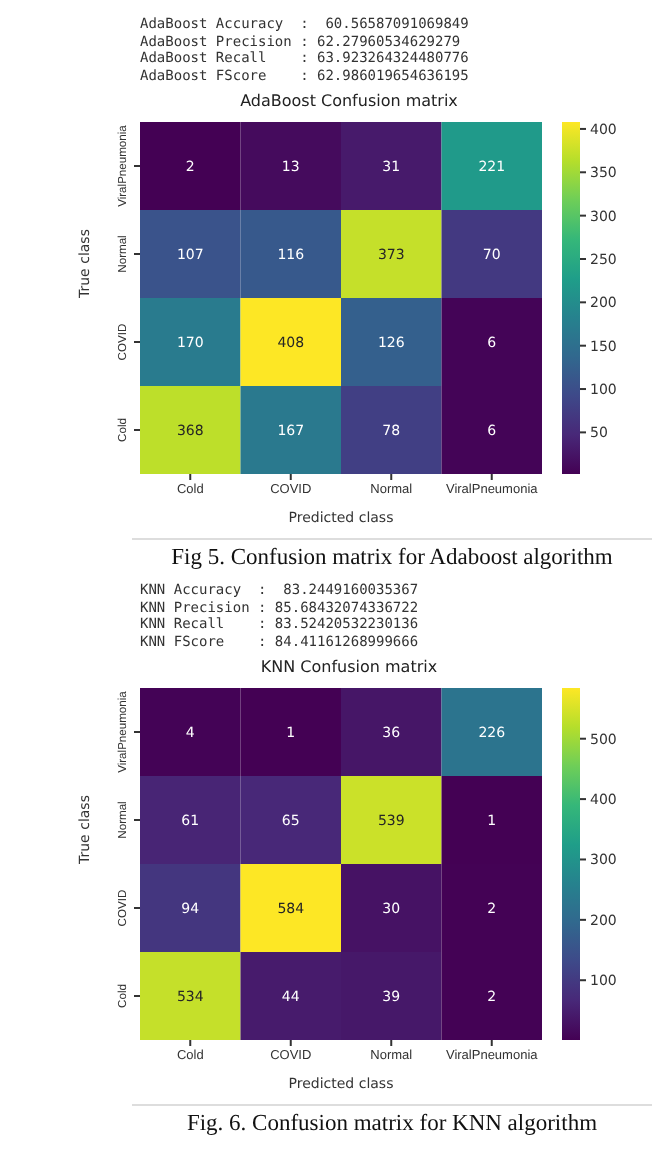 Image resolution: width=666 pixels, height=1162 pixels. Describe the element at coordinates (392, 554) in the screenshot. I see `caption: Fig 5. Confusion matrix for Adaboost algorithm` at that location.